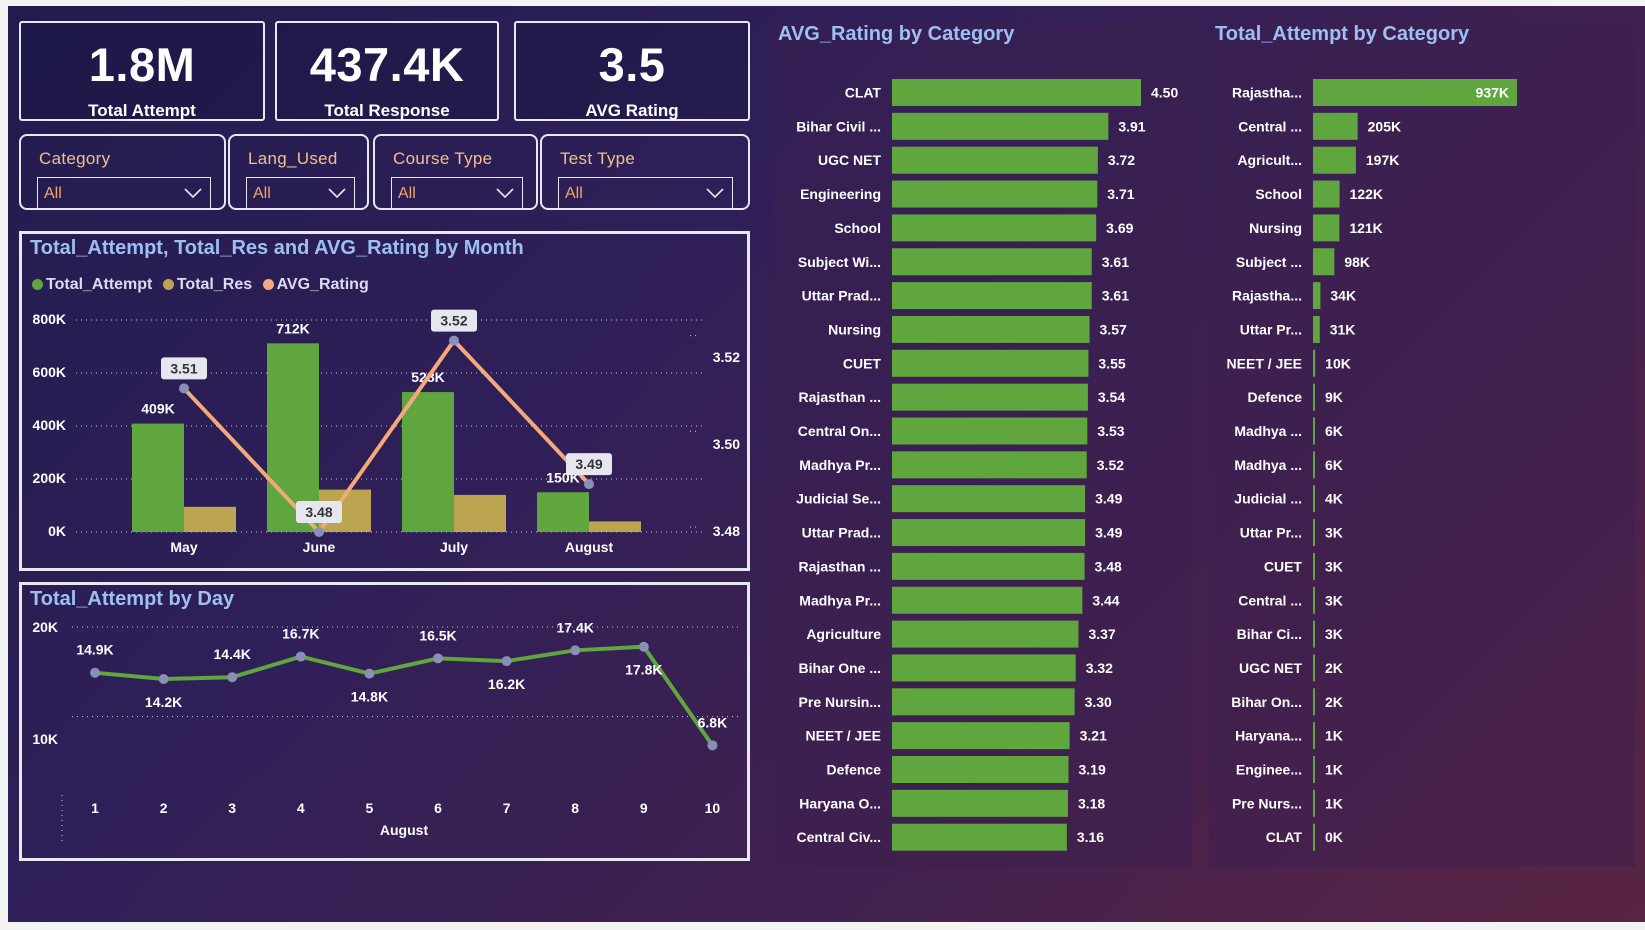 Image resolution: width=1645 pixels, height=930 pixels. Describe the element at coordinates (387, 71) in the screenshot. I see `kpi-total-response-card: 437.4K Total Response` at that location.